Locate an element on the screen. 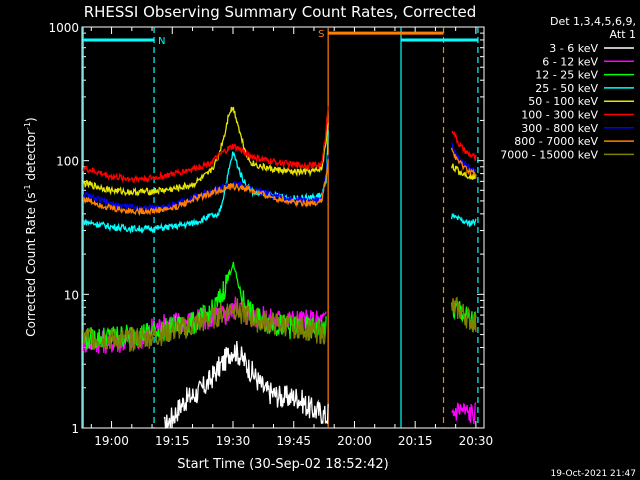 The image size is (640, 480). y-label-main: Corrected Count Rate (s is located at coordinates (31, 264).